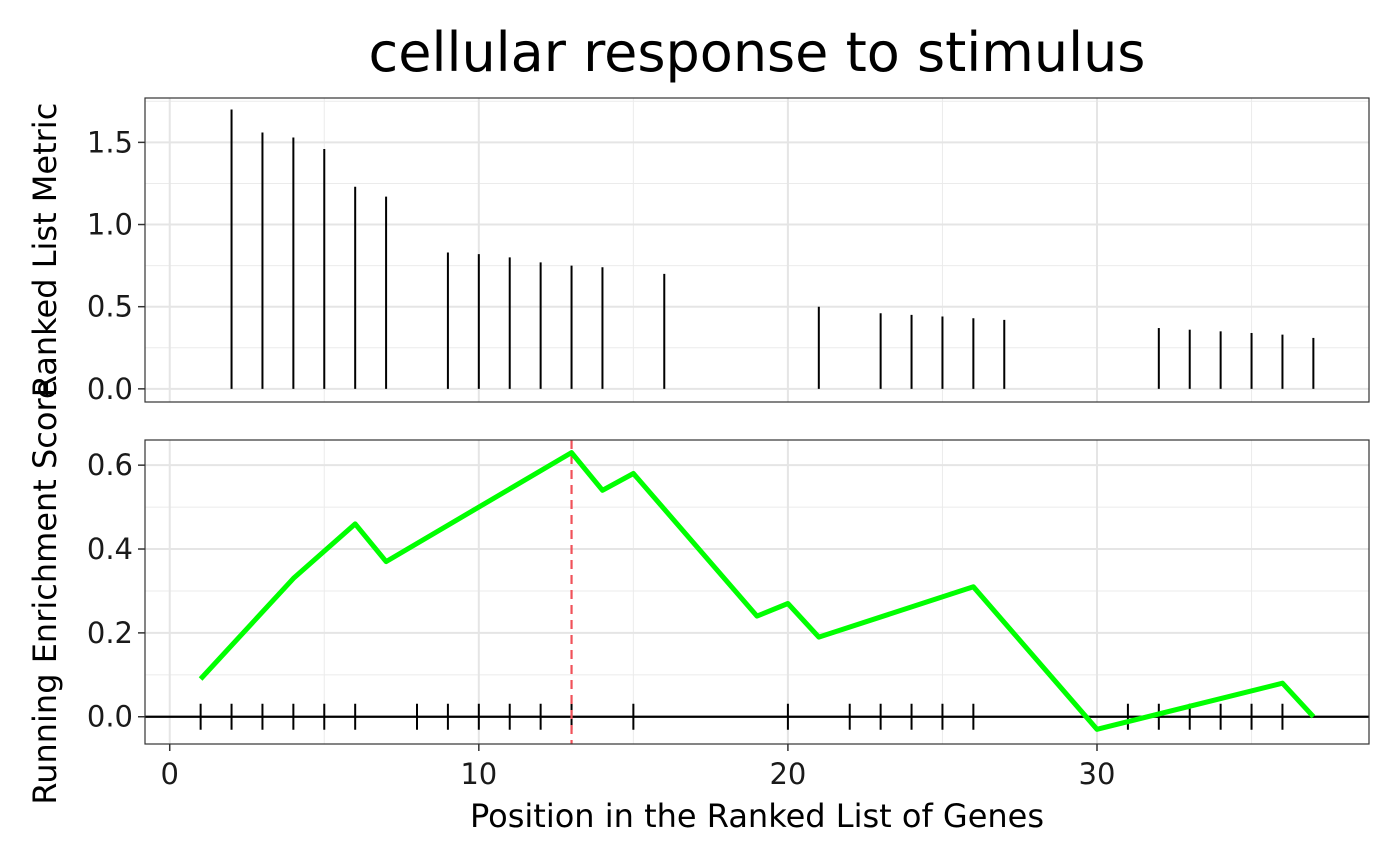  I want to click on running-score-y-tick-label: 0.4, so click(110, 549).